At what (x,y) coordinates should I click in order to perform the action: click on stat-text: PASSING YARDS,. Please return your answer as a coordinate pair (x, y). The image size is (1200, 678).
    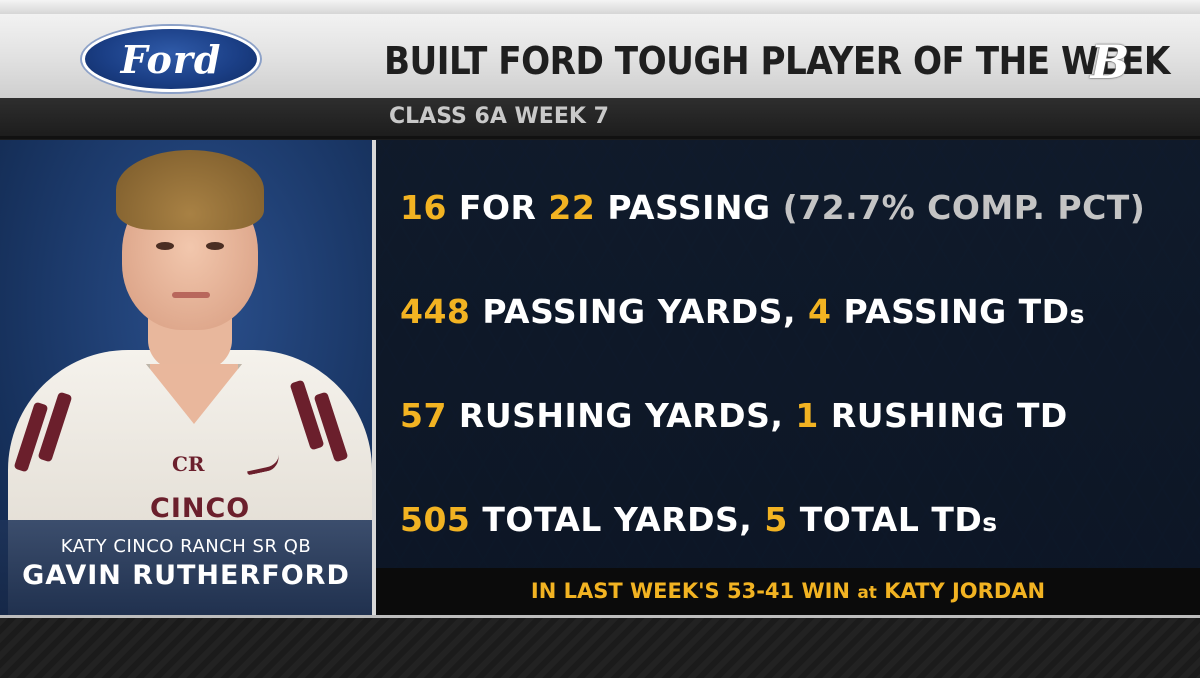
    Looking at the image, I should click on (639, 311).